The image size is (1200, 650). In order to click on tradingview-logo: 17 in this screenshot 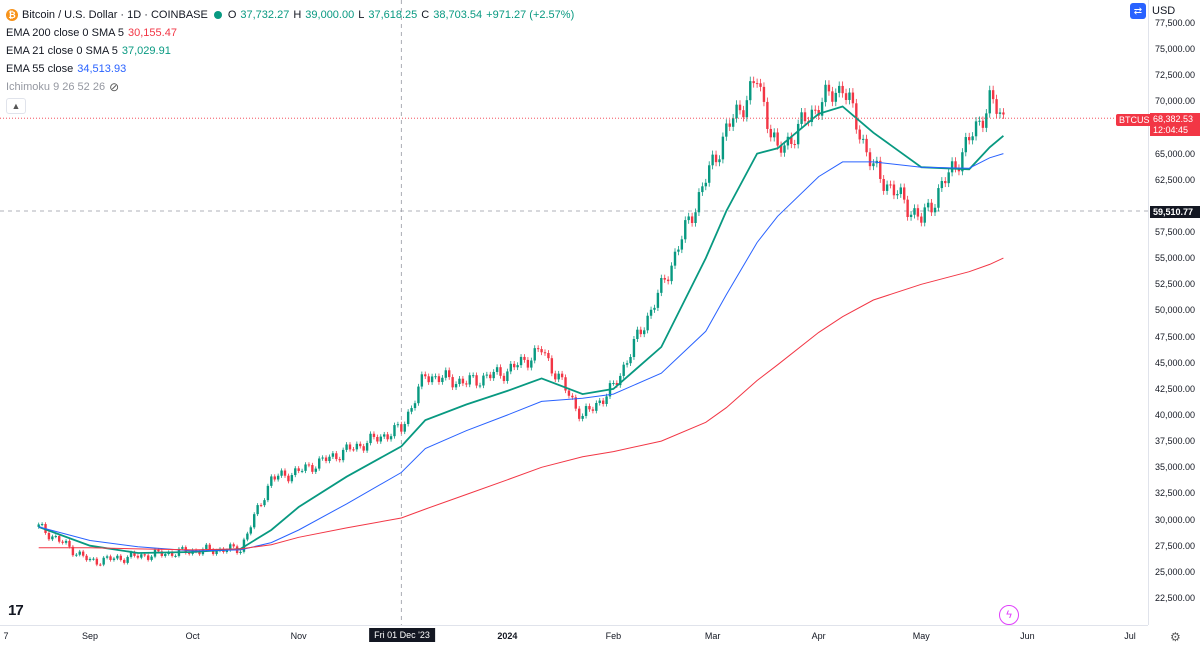, I will do `click(16, 610)`.